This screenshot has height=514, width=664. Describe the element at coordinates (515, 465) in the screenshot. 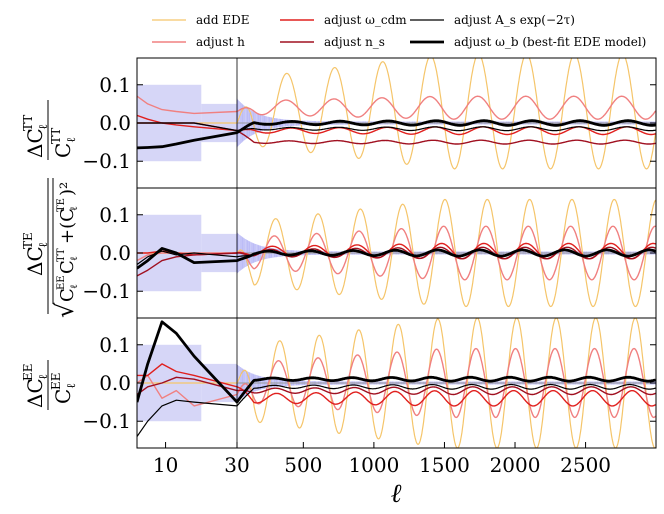

I see `x-tick-label: 2000` at that location.